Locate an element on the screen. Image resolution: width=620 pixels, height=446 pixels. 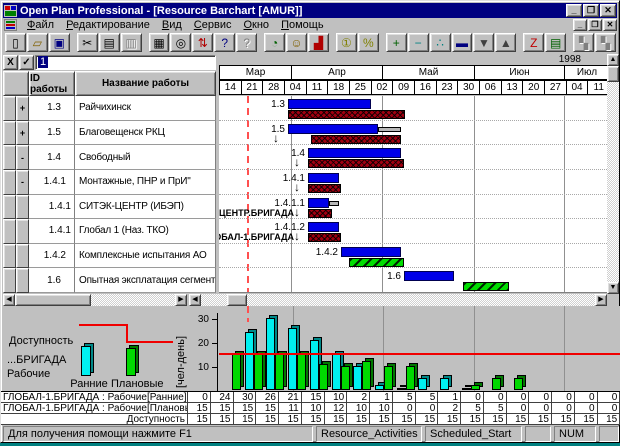
print-preview-button: ◎ is located at coordinates (181, 42).